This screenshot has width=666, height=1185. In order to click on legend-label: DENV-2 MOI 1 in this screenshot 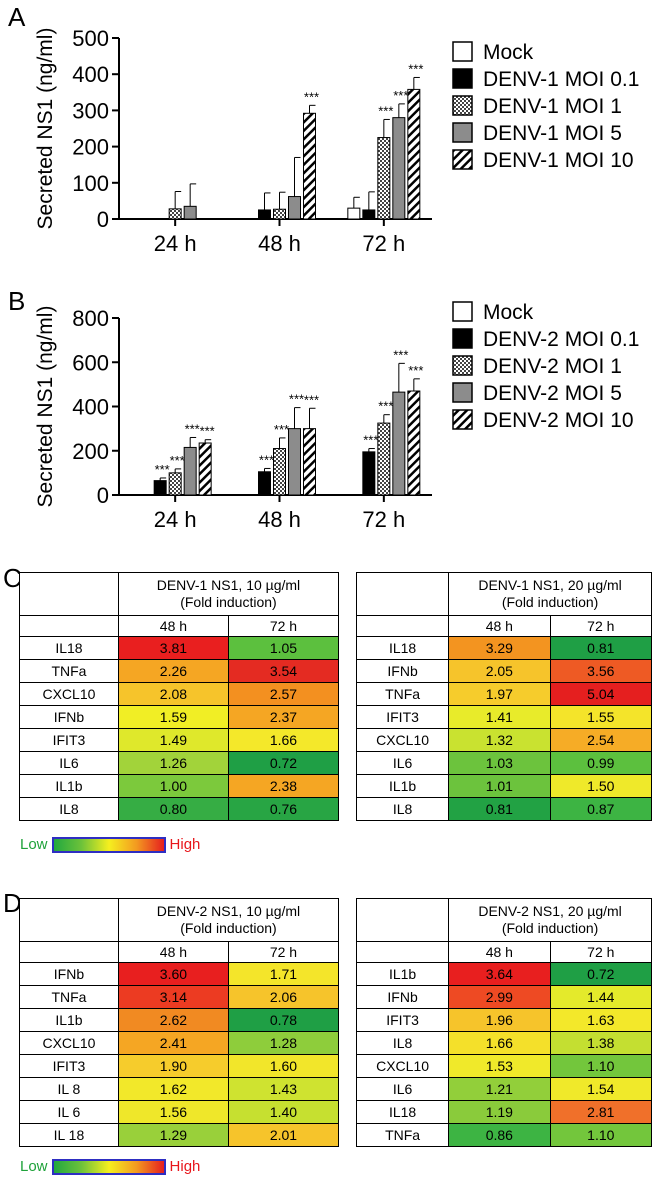, I will do `click(552, 366)`.